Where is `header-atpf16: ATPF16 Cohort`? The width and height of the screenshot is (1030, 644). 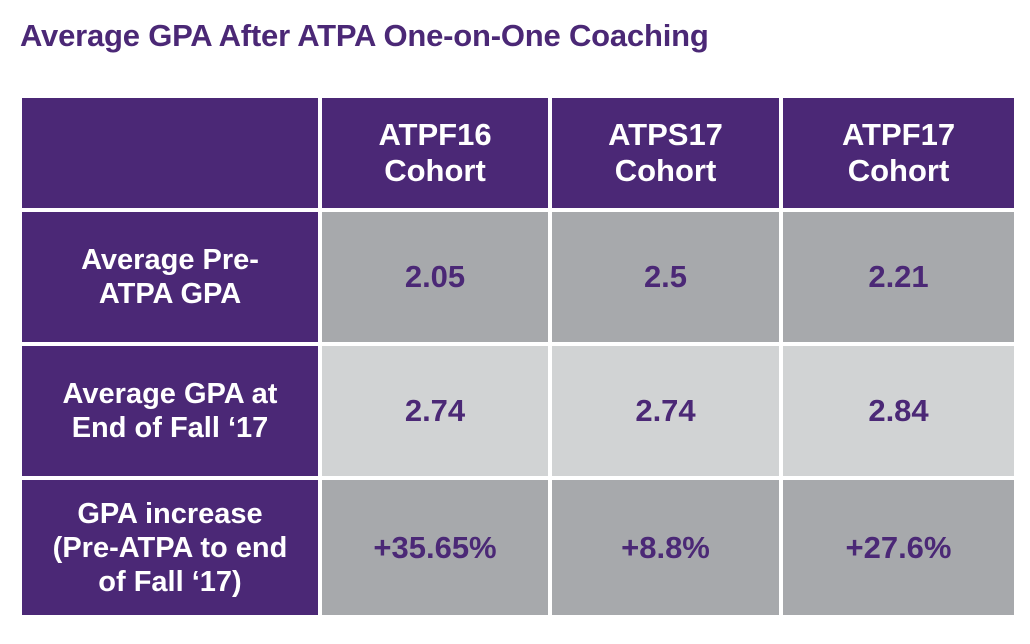 header-atpf16: ATPF16 Cohort is located at coordinates (435, 153).